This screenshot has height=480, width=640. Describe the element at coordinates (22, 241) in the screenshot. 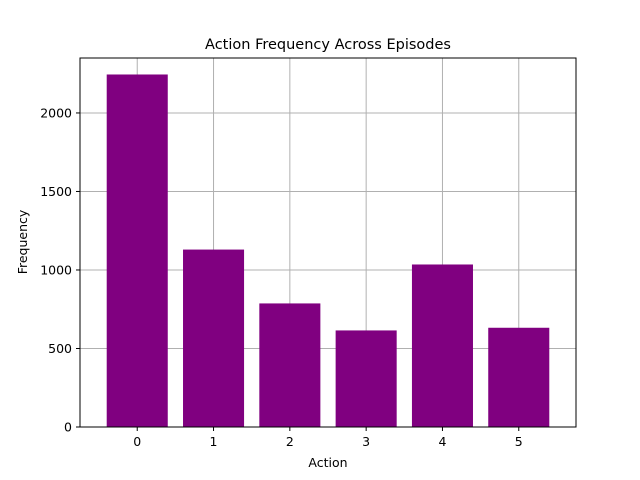

I see `y-axis-label: Frequency` at that location.